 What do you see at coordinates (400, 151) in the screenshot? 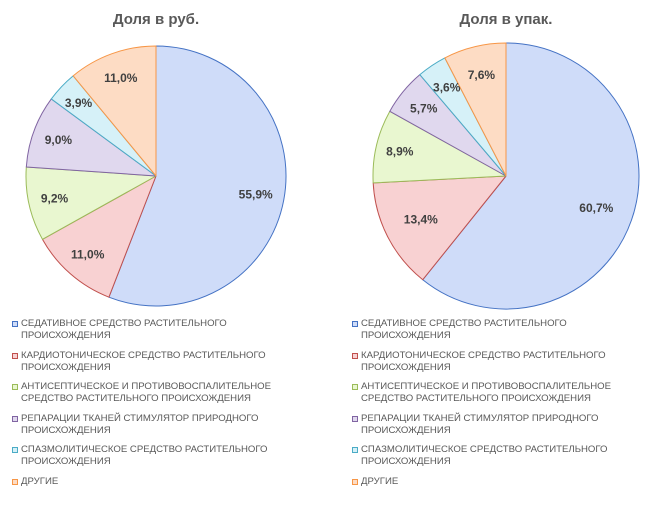
I see `data-label-antiseptic: 8,9%` at bounding box center [400, 151].